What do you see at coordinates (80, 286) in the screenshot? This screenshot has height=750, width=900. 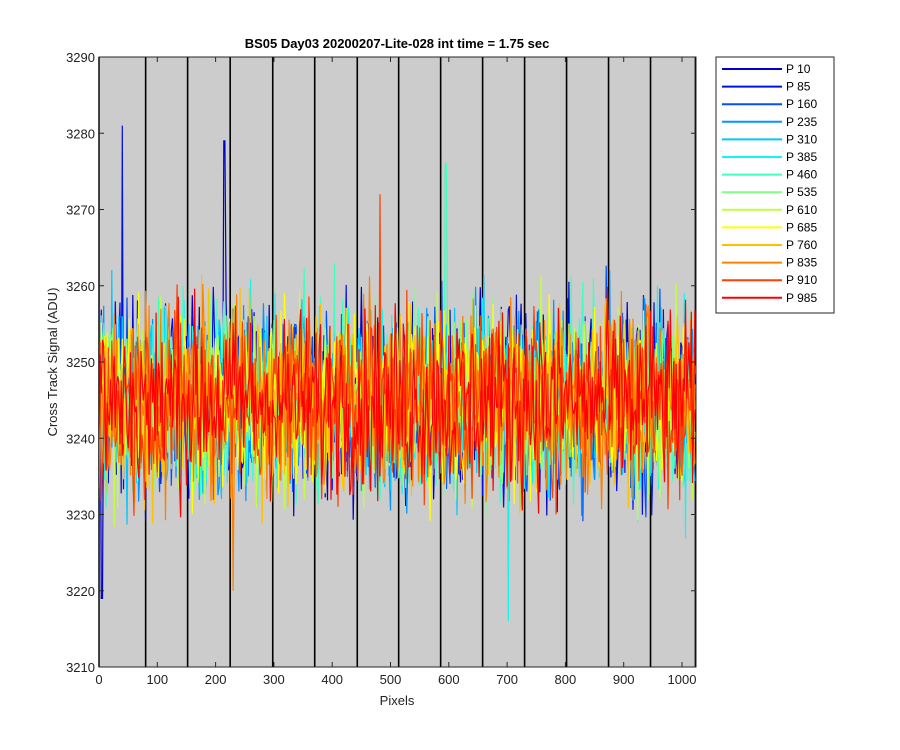 I see `y-tick-label-5: 3260` at bounding box center [80, 286].